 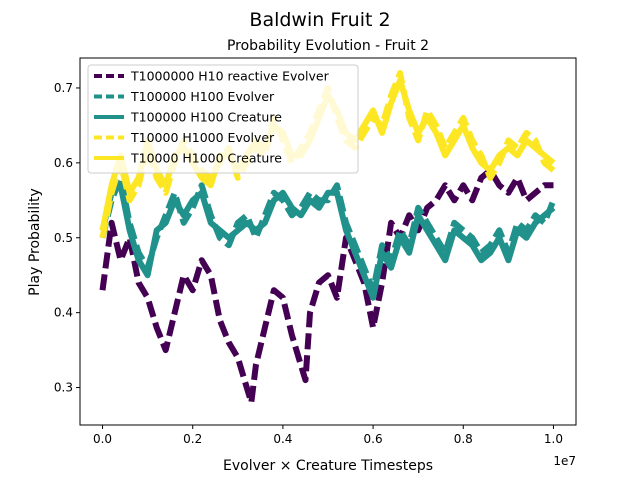 I want to click on y-tick-label: 0.4, so click(x=63, y=313).